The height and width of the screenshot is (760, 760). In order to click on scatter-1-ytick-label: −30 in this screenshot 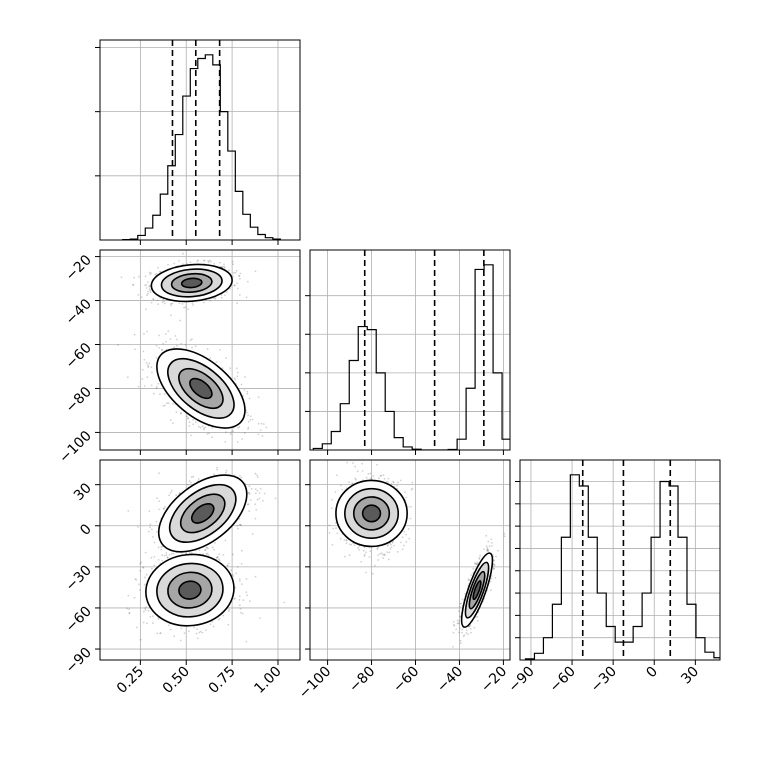, I will do `click(79, 578)`.